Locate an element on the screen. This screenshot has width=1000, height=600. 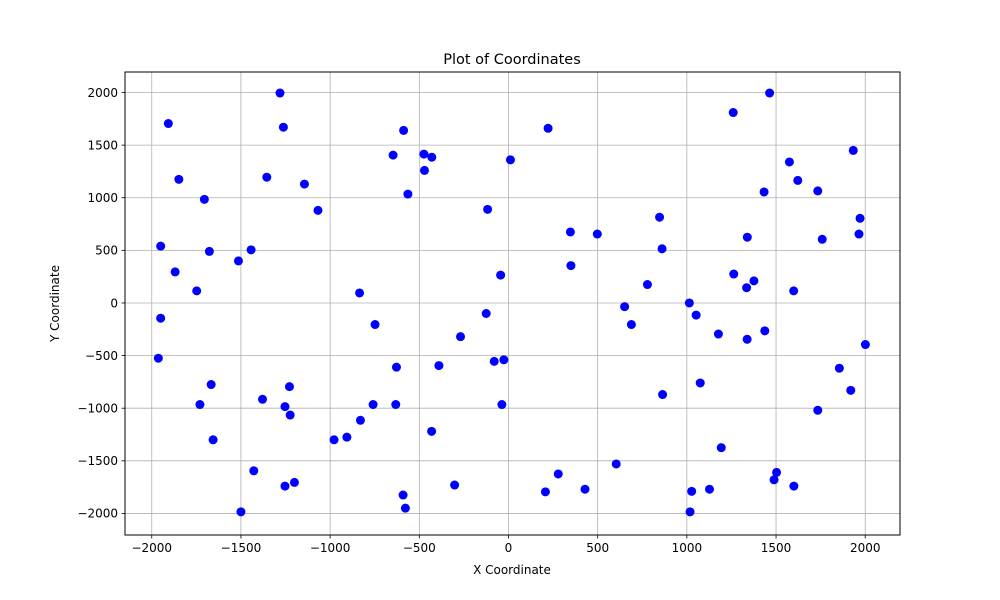
y-tick-label: 1500 is located at coordinates (102, 145).